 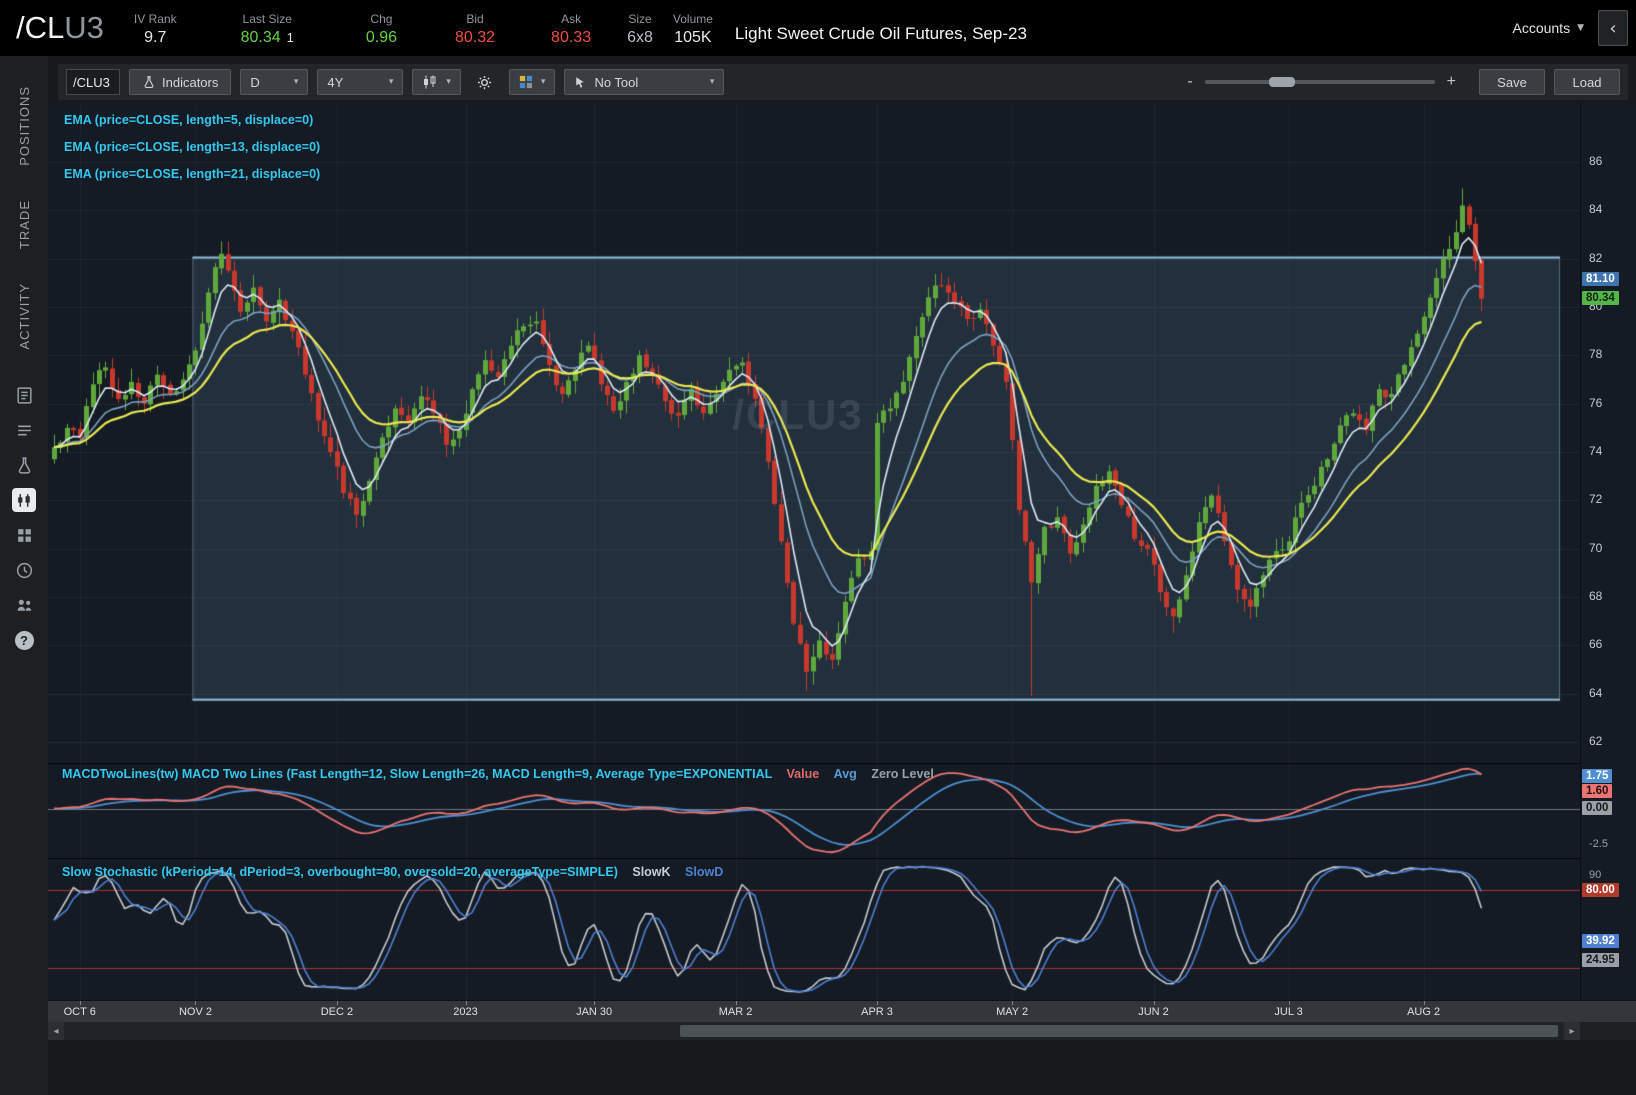 What do you see at coordinates (1600, 279) in the screenshot?
I see `price-bubble: 81.10` at bounding box center [1600, 279].